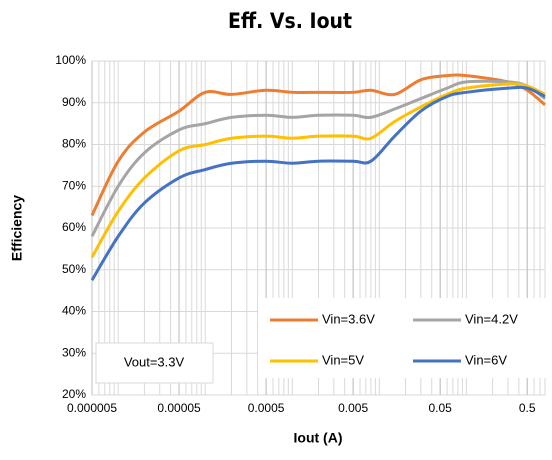  Describe the element at coordinates (266, 408) in the screenshot. I see `x-tick-label: 0.0005` at that location.